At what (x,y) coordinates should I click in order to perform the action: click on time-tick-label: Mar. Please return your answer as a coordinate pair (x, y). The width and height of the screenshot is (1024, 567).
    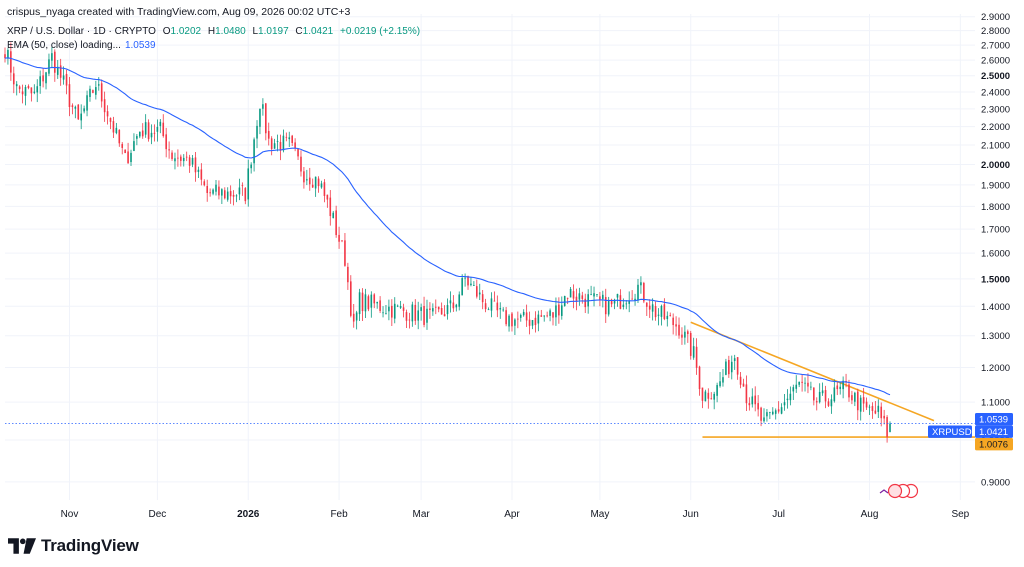
    Looking at the image, I should click on (422, 514).